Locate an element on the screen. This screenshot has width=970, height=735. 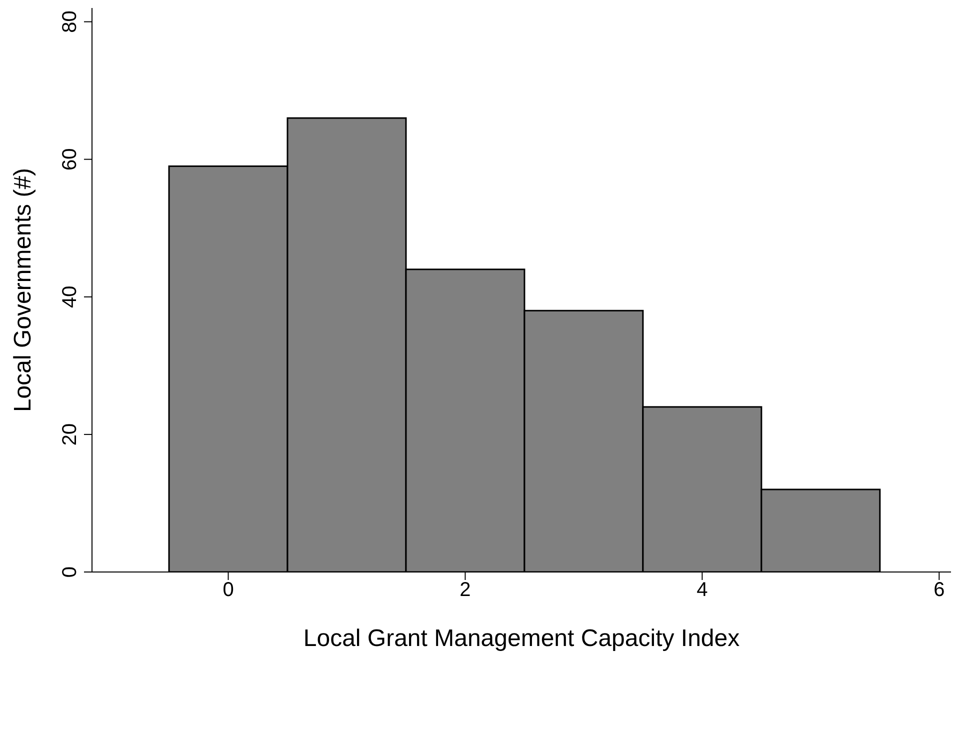
x-tick-label: 2 is located at coordinates (465, 590).